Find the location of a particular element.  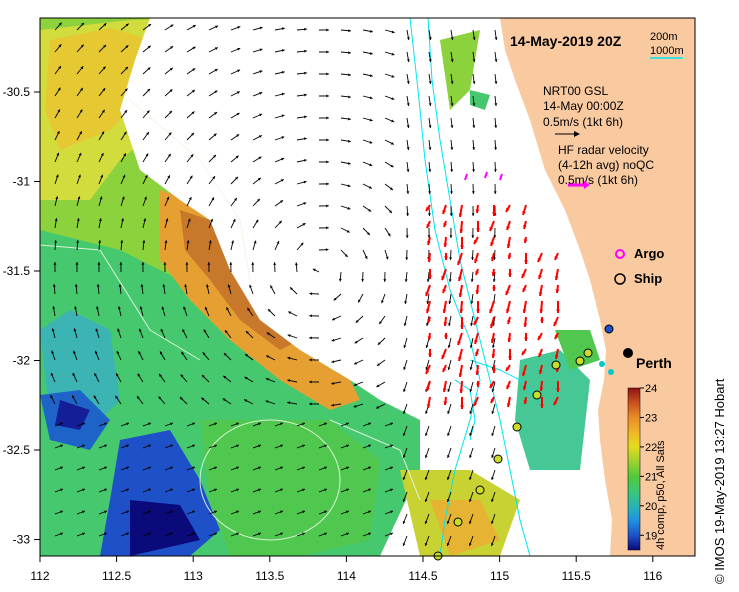

model-legend-scale: 0.5m/s (1kt 6h) is located at coordinates (583, 122).